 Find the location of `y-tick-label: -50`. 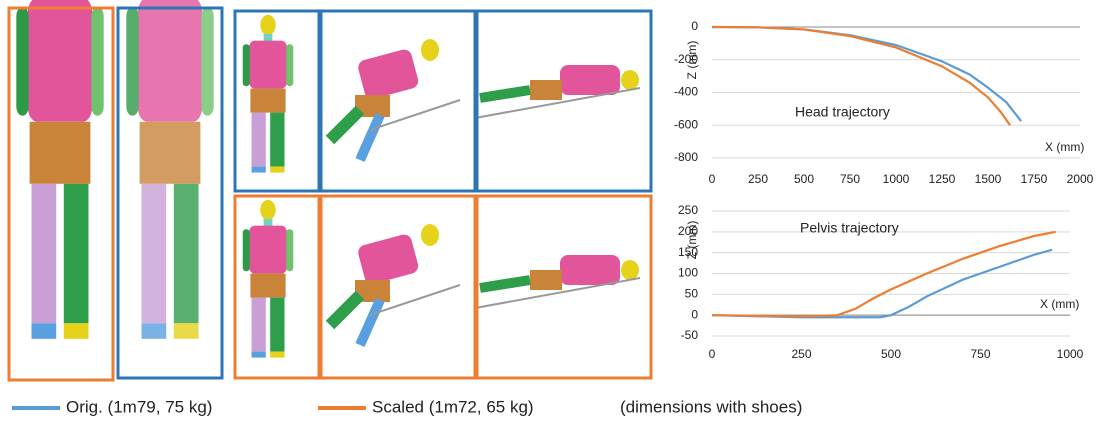

y-tick-label: -50 is located at coordinates (690, 335).